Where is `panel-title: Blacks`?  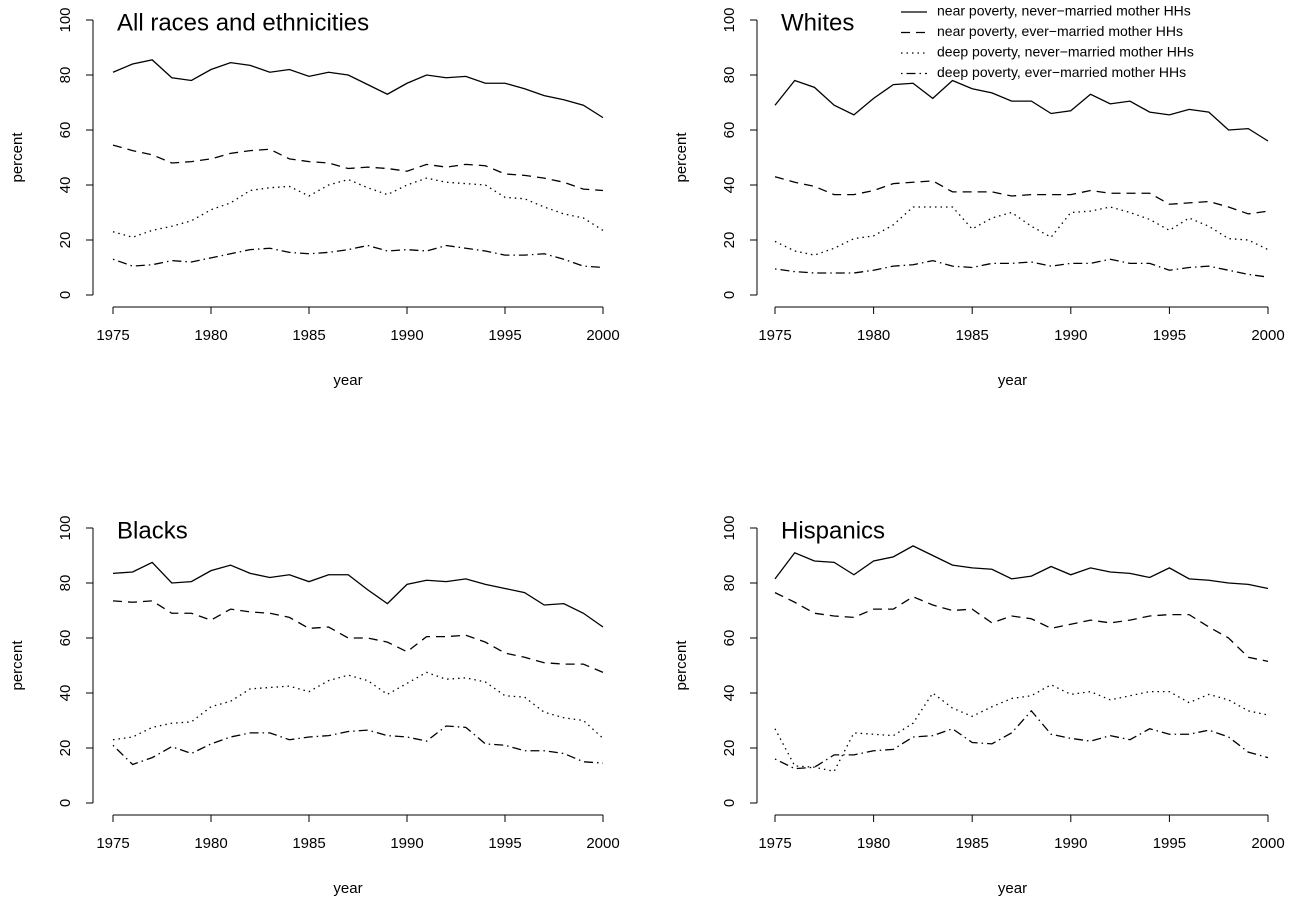 panel-title: Blacks is located at coordinates (152, 530).